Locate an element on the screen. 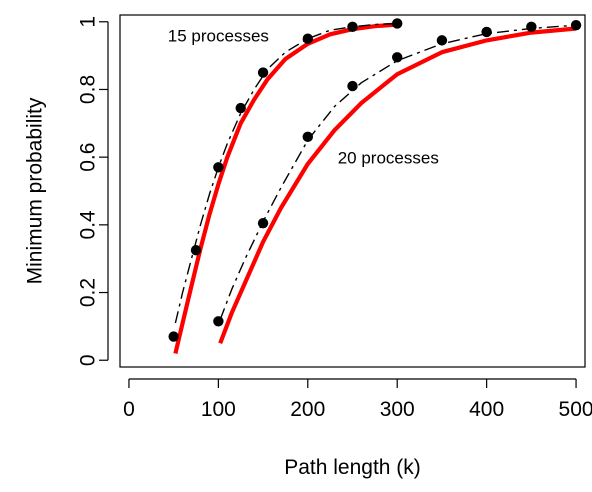  x-tick-label: 100 is located at coordinates (218, 409).